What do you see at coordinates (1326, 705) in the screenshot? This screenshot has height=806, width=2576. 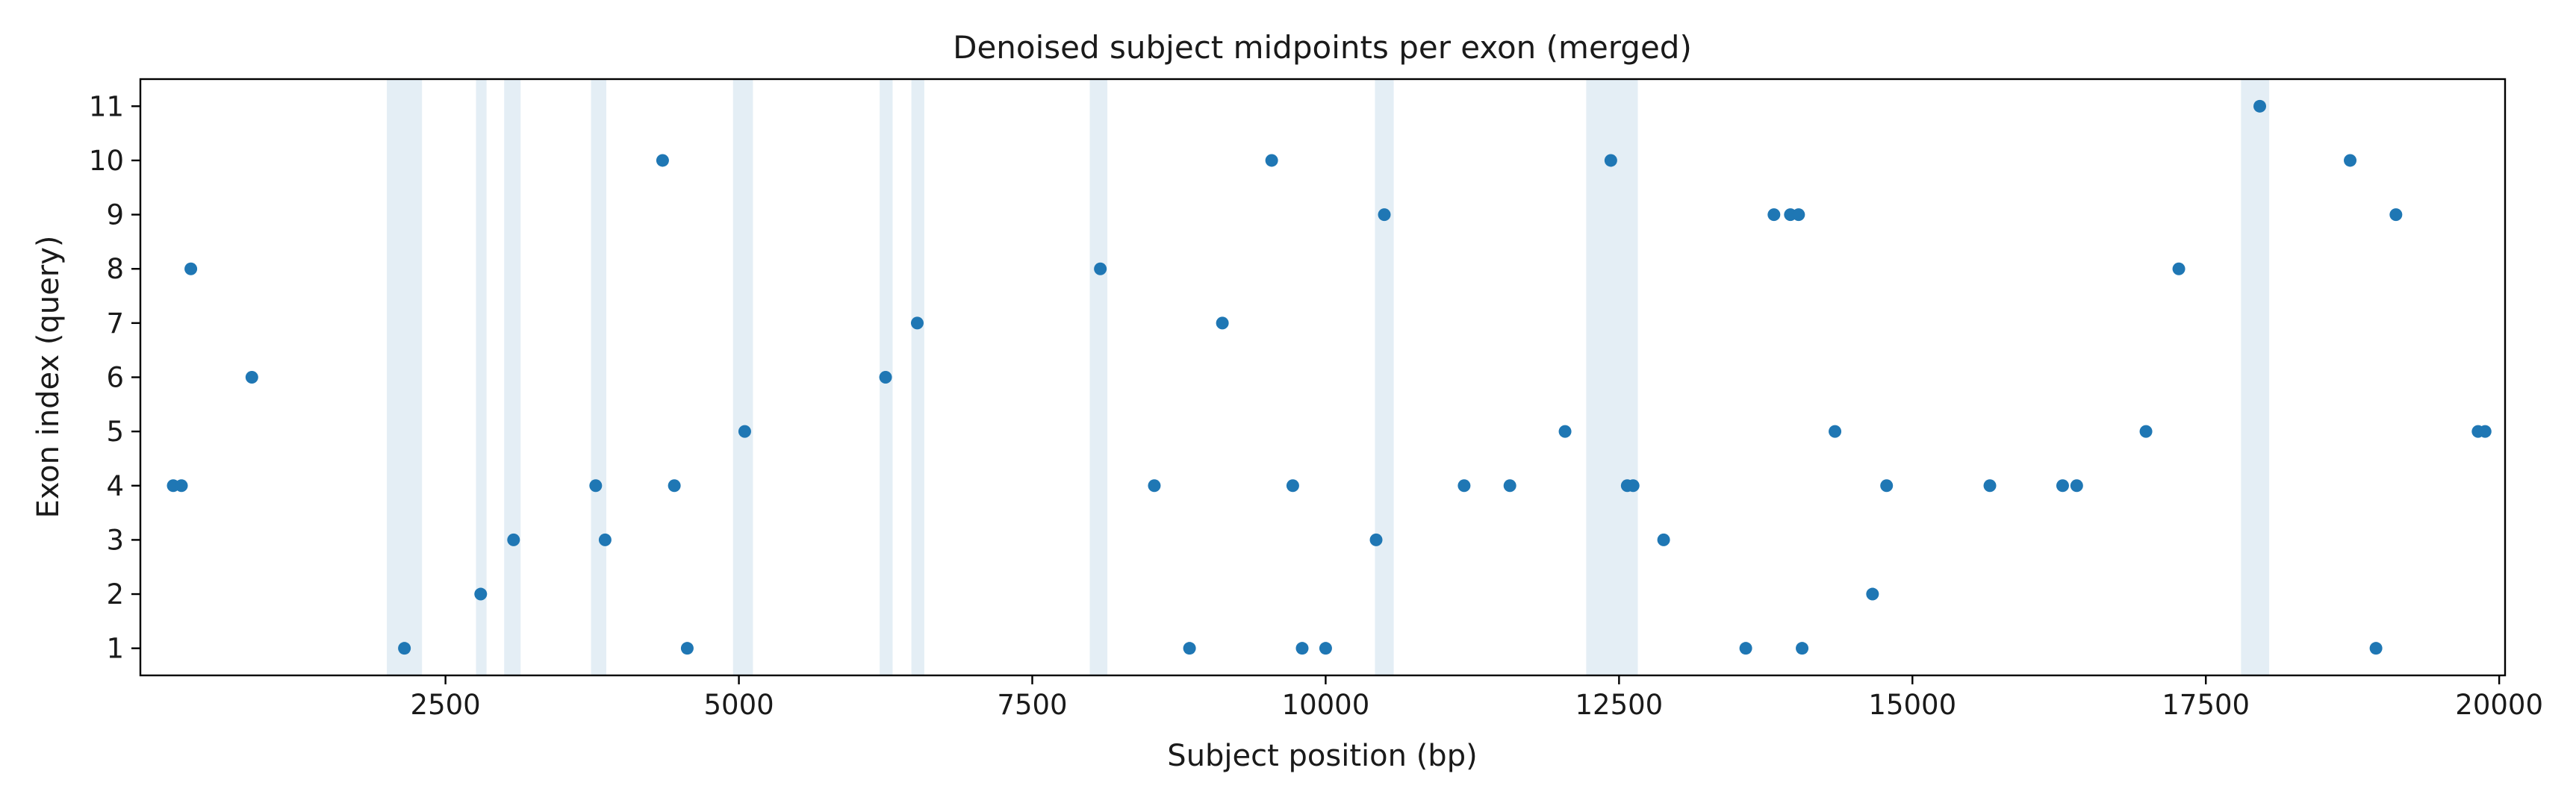 I see `x-tick-label-10000: 10000` at bounding box center [1326, 705].